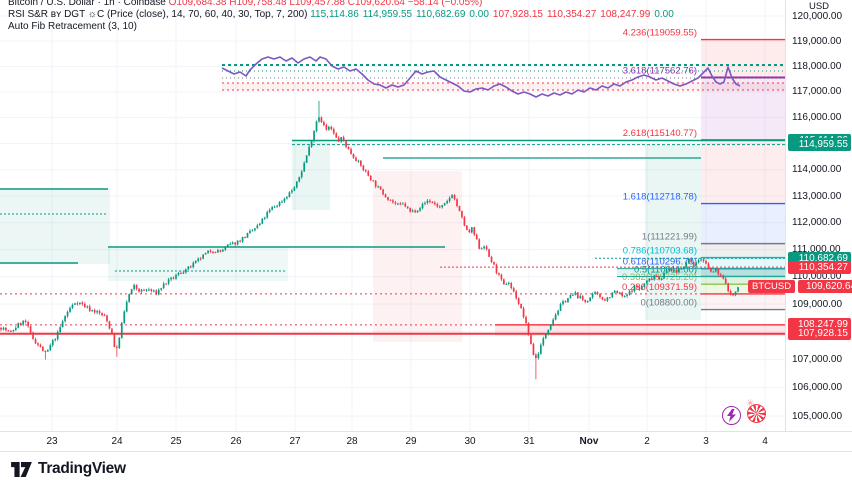  What do you see at coordinates (343, 27) in the screenshot?
I see `fib-indicator-row: Auto Fib Retracement (3, 10)` at bounding box center [343, 27].